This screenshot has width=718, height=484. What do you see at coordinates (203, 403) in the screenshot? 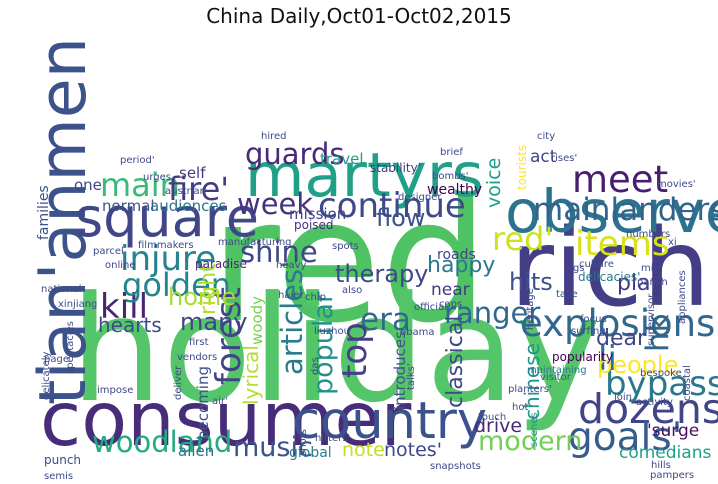
I see `word-68: becoming` at bounding box center [203, 403].